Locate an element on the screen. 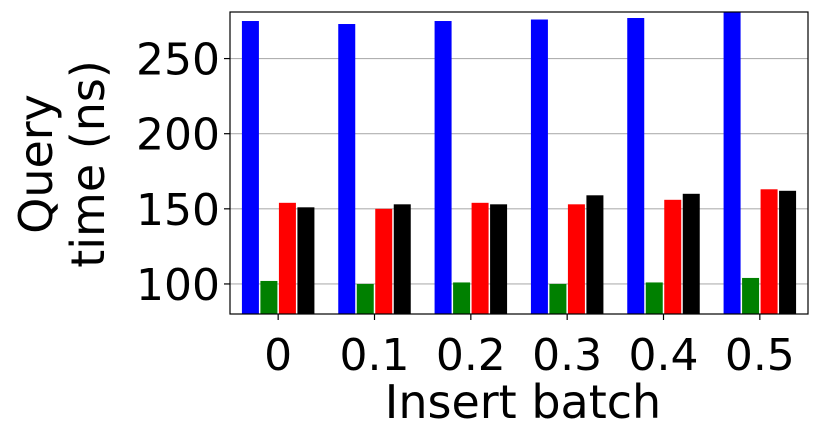 This screenshot has width=830, height=442. x-tick-label: 0.5 is located at coordinates (760, 355).